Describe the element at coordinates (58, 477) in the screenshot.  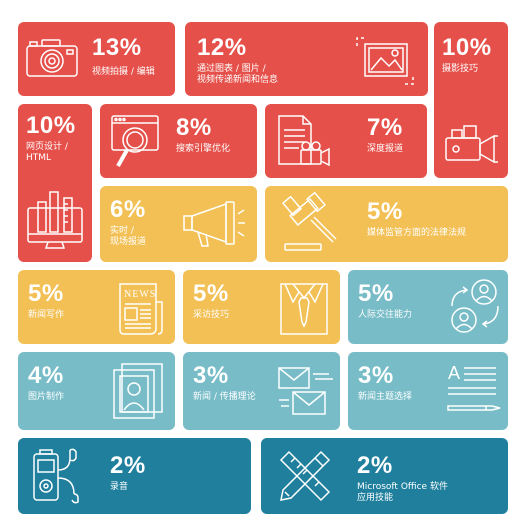
I see `audio-recorder-icon` at that location.